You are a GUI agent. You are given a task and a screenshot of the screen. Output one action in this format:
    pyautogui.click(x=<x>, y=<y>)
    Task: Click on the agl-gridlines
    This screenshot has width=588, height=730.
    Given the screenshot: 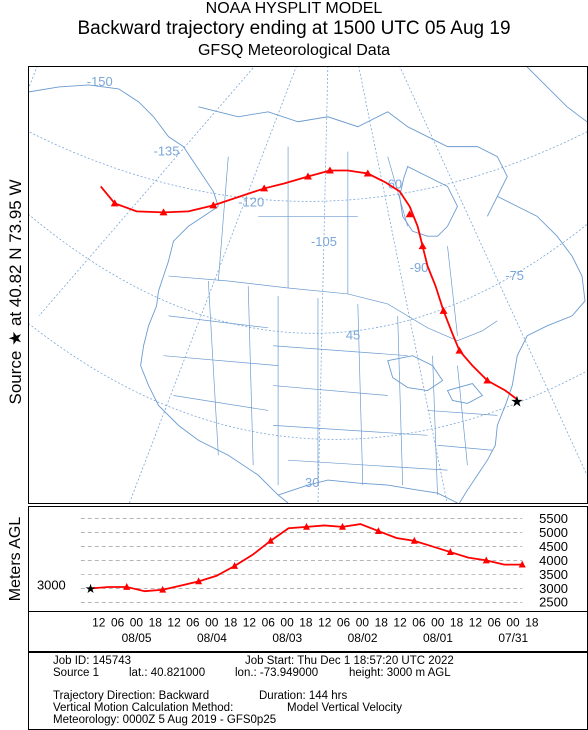 What is the action you would take?
    pyautogui.click(x=301, y=560)
    